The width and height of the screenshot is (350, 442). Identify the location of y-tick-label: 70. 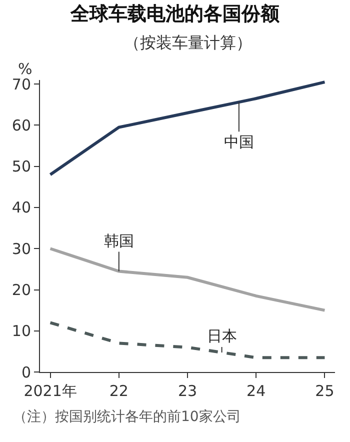
(21, 84).